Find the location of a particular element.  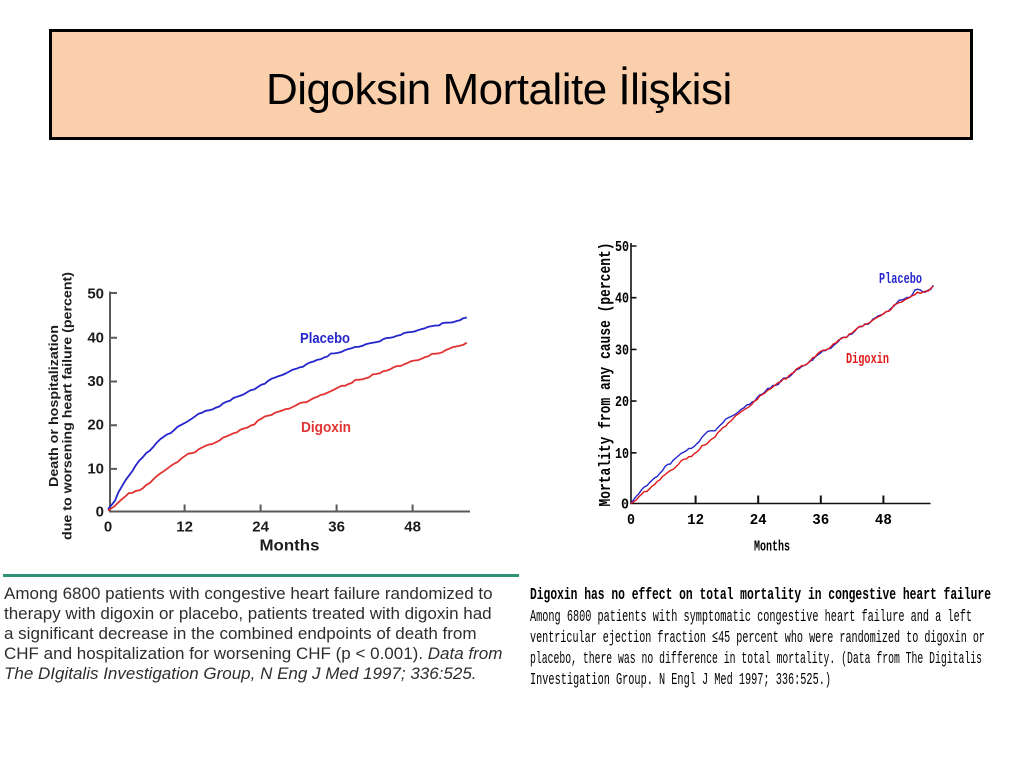

svg-text: Death or hospitalization is located at coordinates (53, 406).